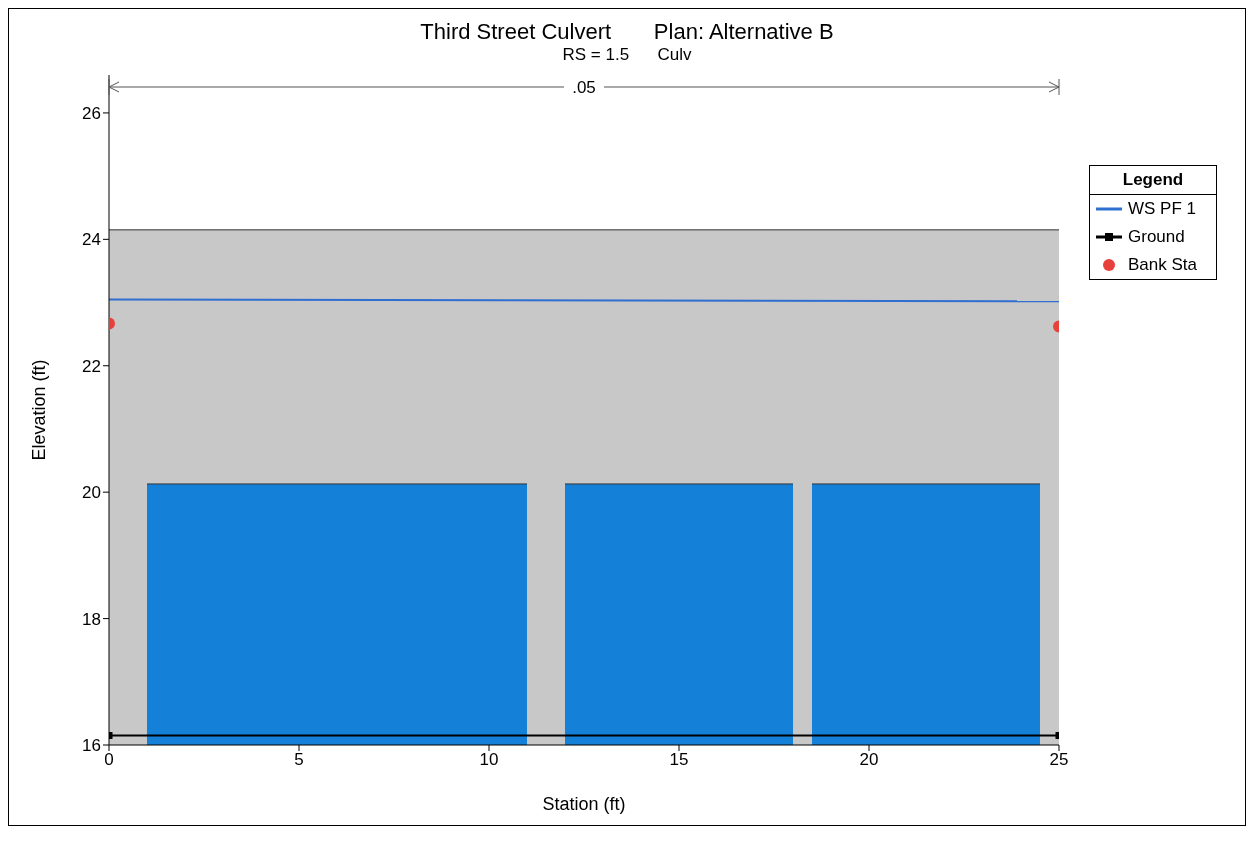 Image resolution: width=1254 pixels, height=868 pixels. What do you see at coordinates (91, 366) in the screenshot?
I see `y-tick-label: 22` at bounding box center [91, 366].